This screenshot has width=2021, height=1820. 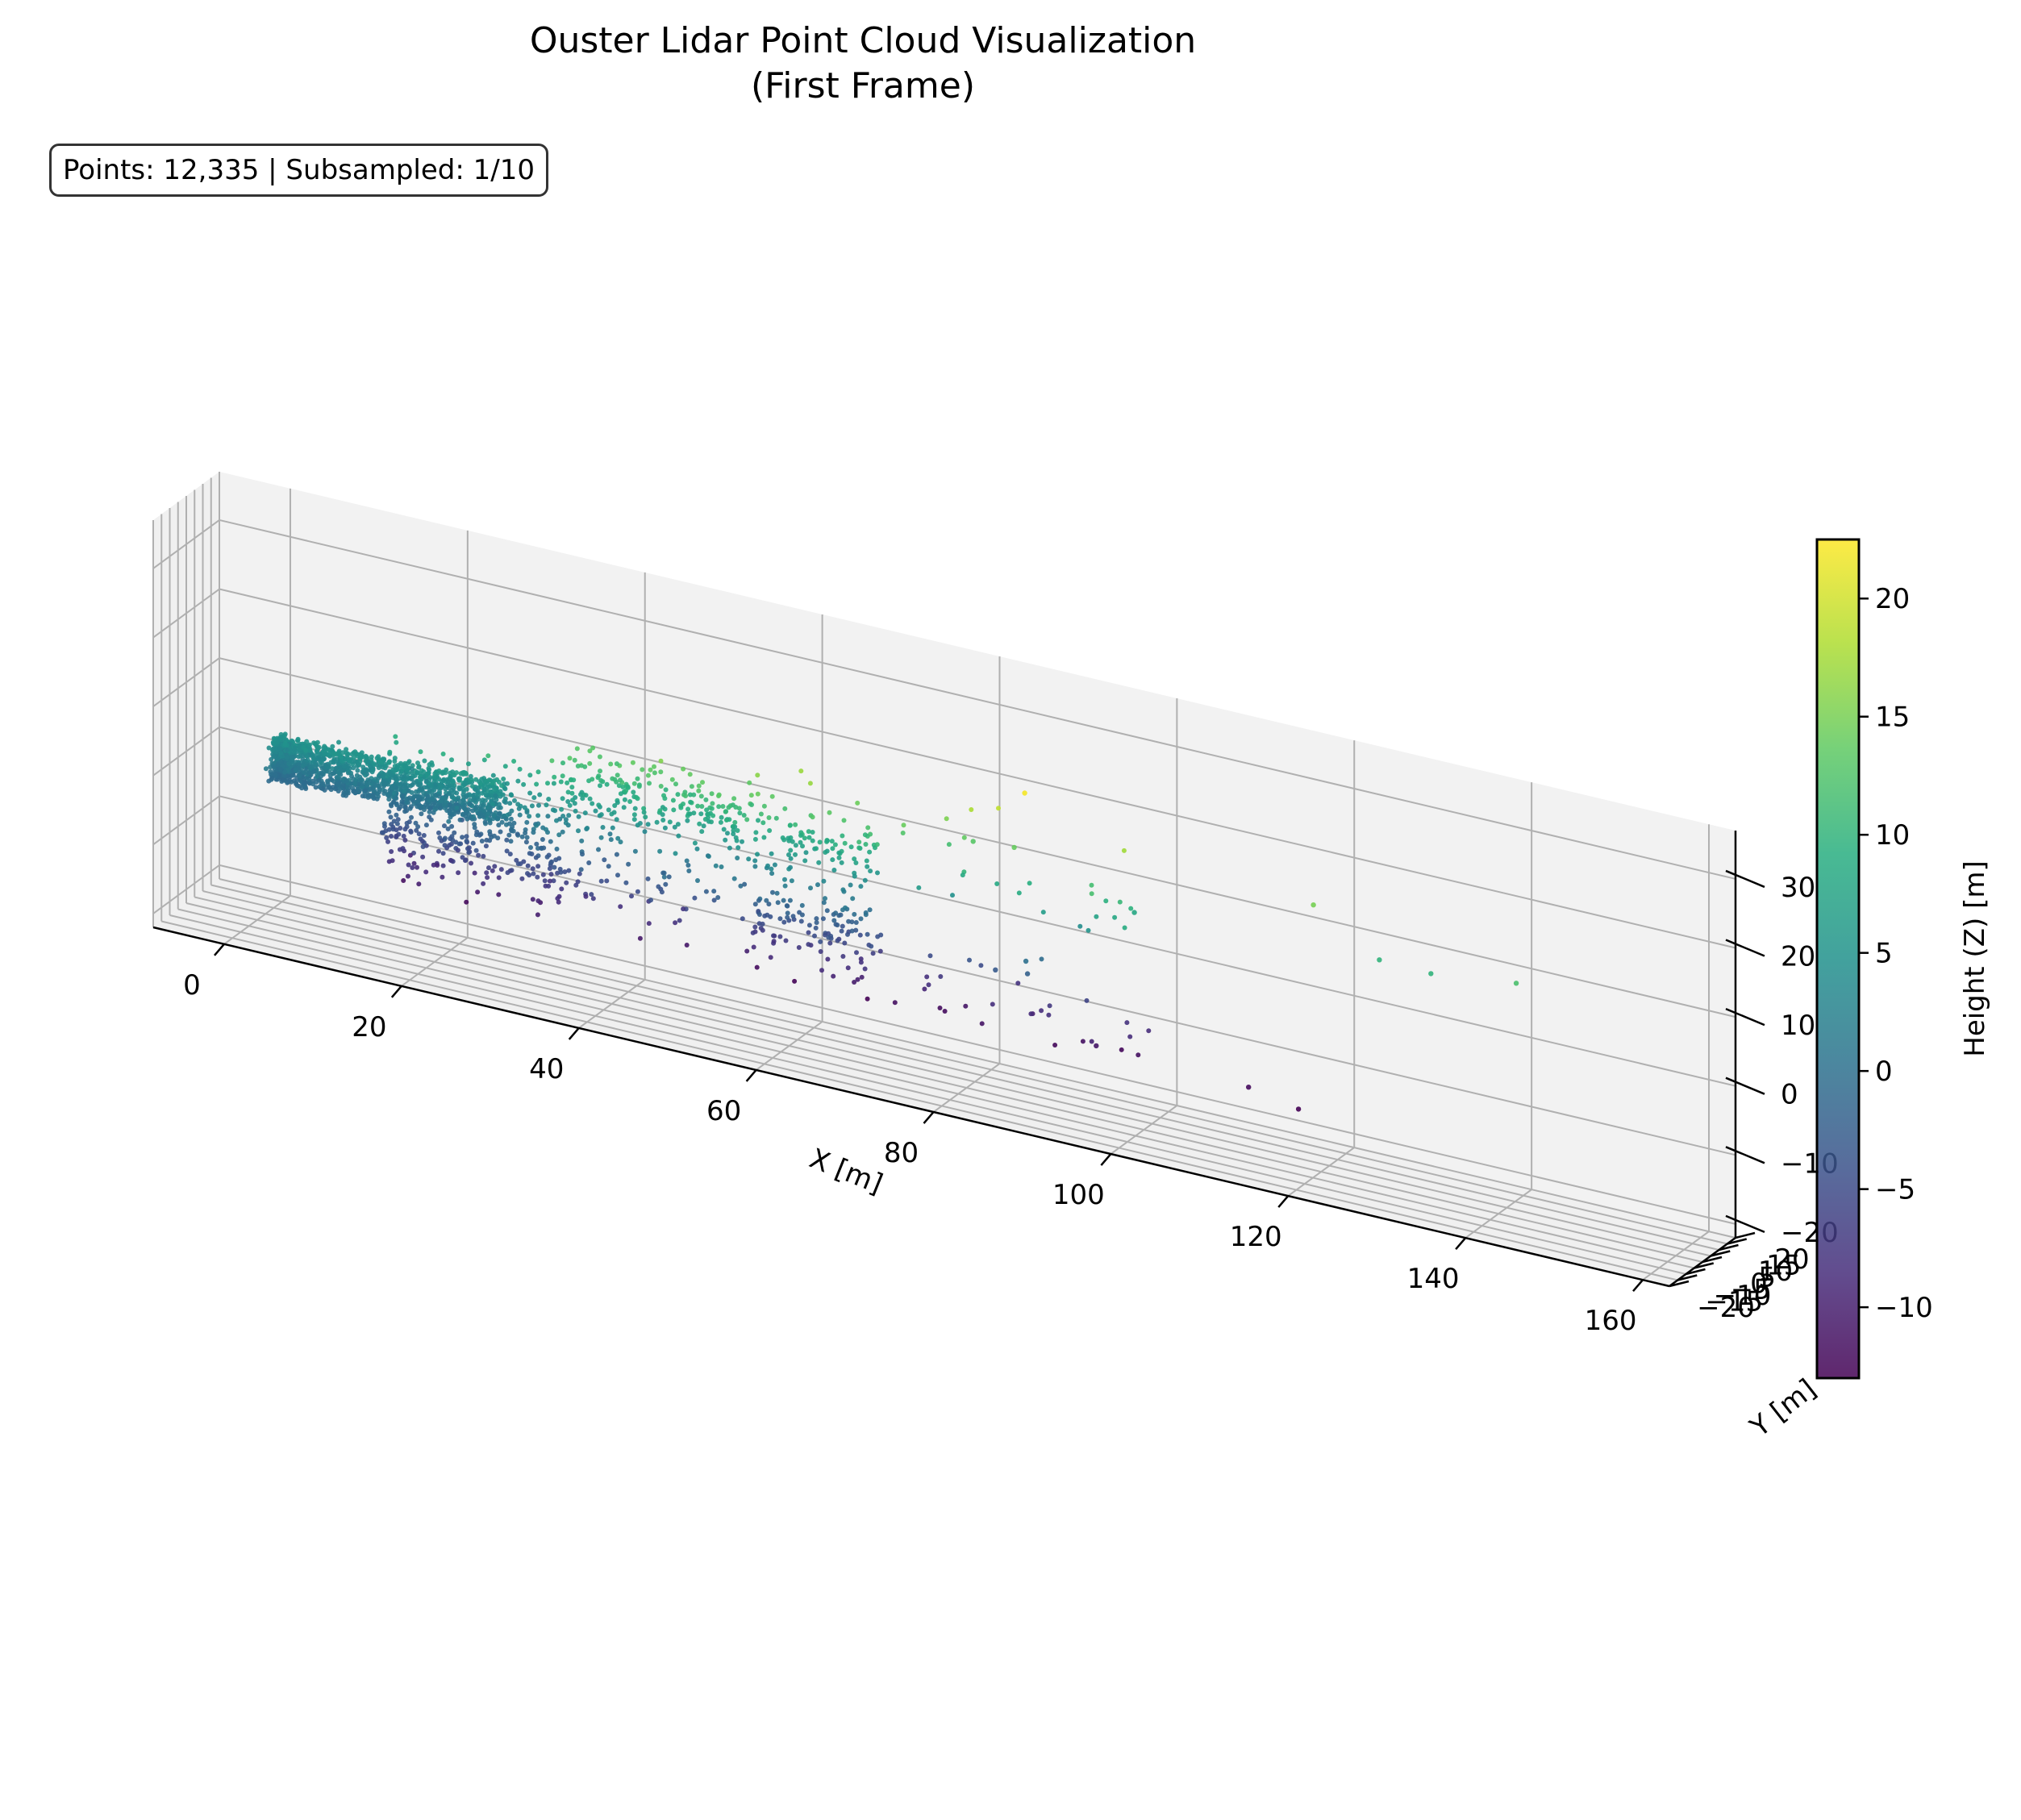 I want to click on y-tick-label: −10, so click(x=1743, y=1296).